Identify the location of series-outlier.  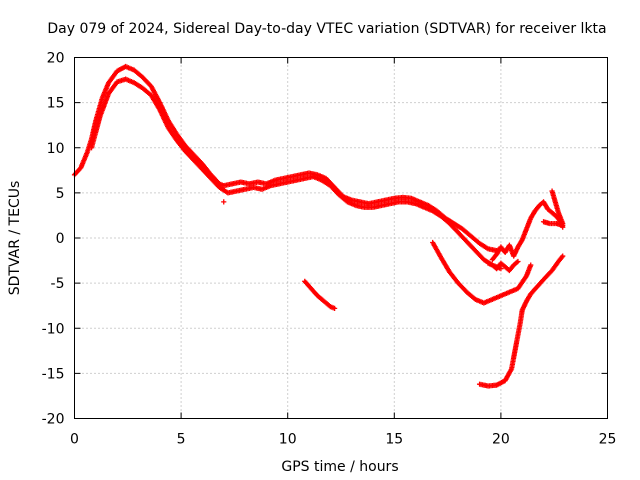
(224, 202).